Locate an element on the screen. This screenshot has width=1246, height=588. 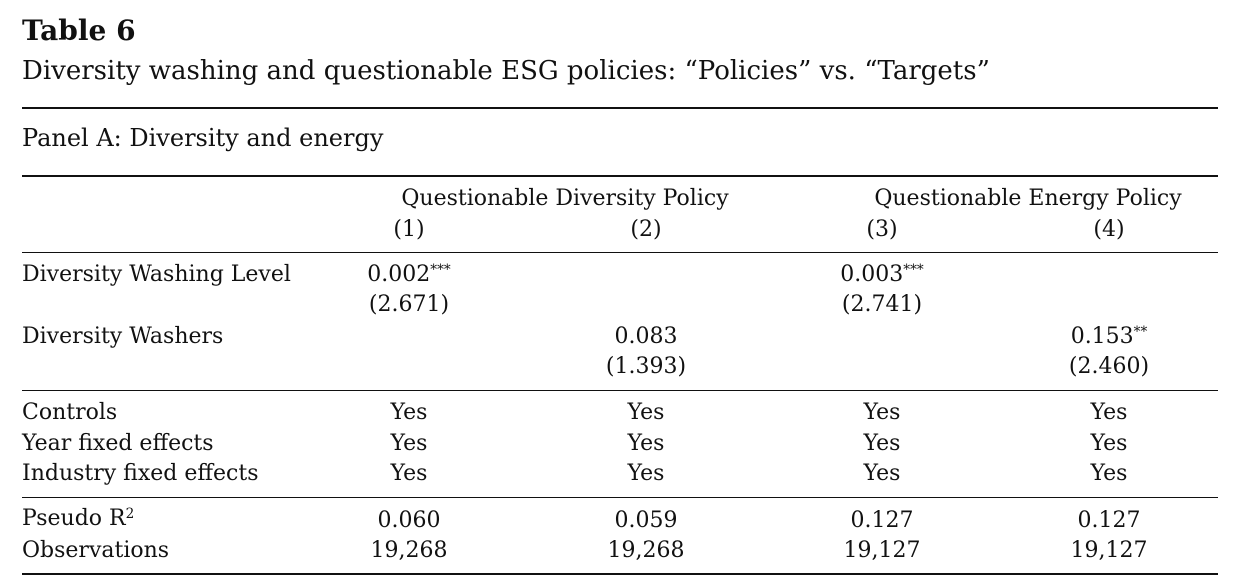
row-label-diversity-washing-level: Diversity Washing Level is located at coordinates (156, 274).